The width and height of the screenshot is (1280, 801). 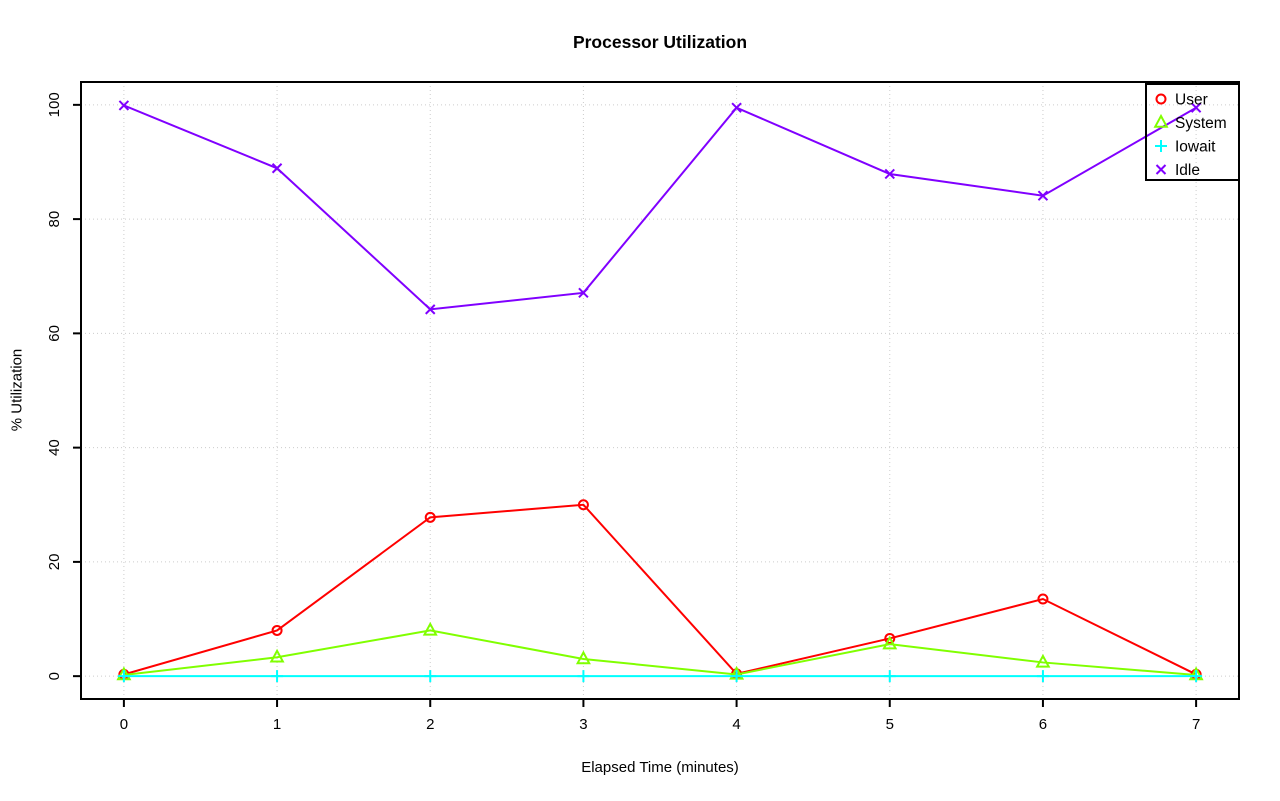 I want to click on x-tick-label: 4, so click(x=736, y=724).